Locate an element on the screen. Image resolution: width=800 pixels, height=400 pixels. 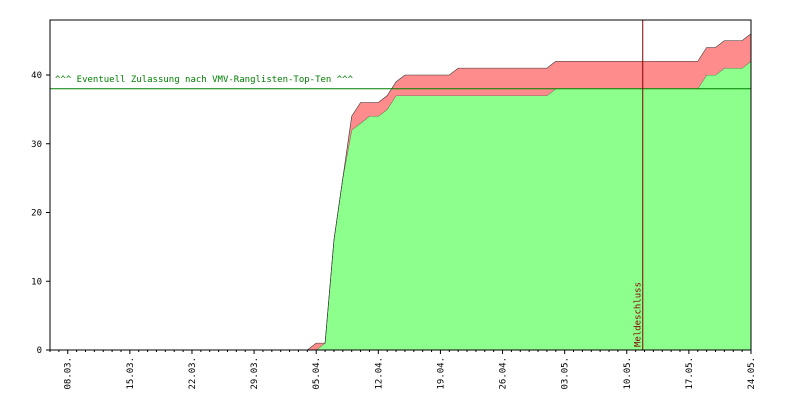
x-tick-label: 19.04. is located at coordinates (441, 373).